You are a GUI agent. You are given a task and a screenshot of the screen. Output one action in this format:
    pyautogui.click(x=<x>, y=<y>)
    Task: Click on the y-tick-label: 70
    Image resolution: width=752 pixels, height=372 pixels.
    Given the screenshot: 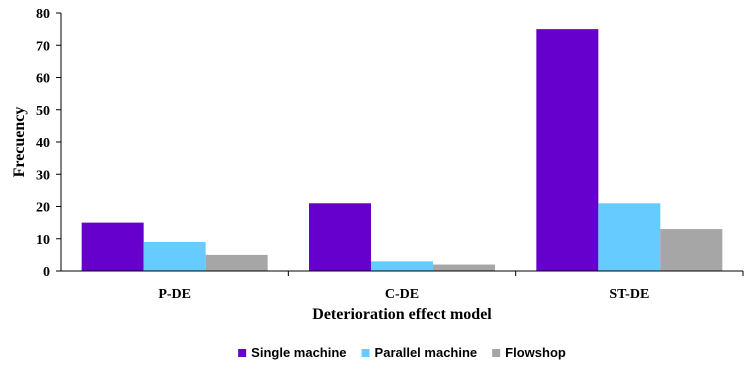 What is the action you would take?
    pyautogui.click(x=43, y=46)
    